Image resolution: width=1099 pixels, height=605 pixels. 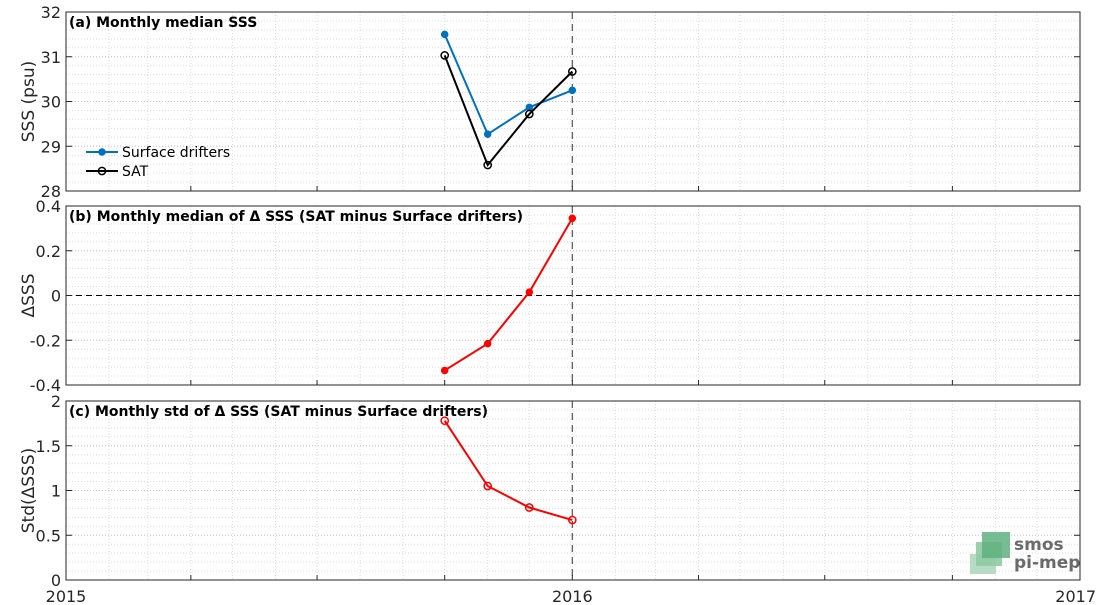 I want to click on legend-label: Surface drifters, so click(x=176, y=153).